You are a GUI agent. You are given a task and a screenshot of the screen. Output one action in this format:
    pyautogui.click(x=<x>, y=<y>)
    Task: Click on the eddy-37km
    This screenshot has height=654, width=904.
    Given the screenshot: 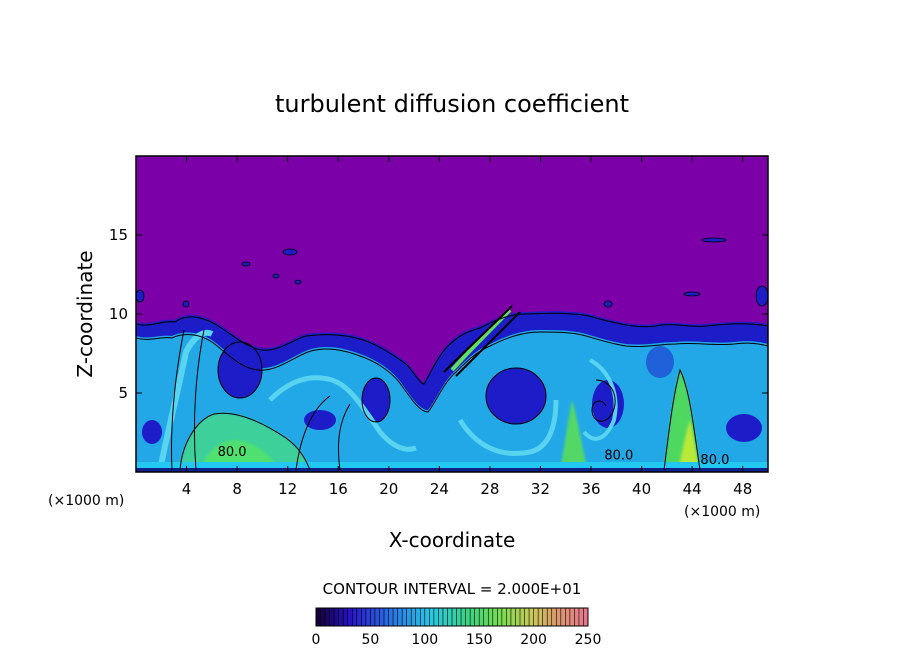 What is the action you would take?
    pyautogui.click(x=608, y=404)
    